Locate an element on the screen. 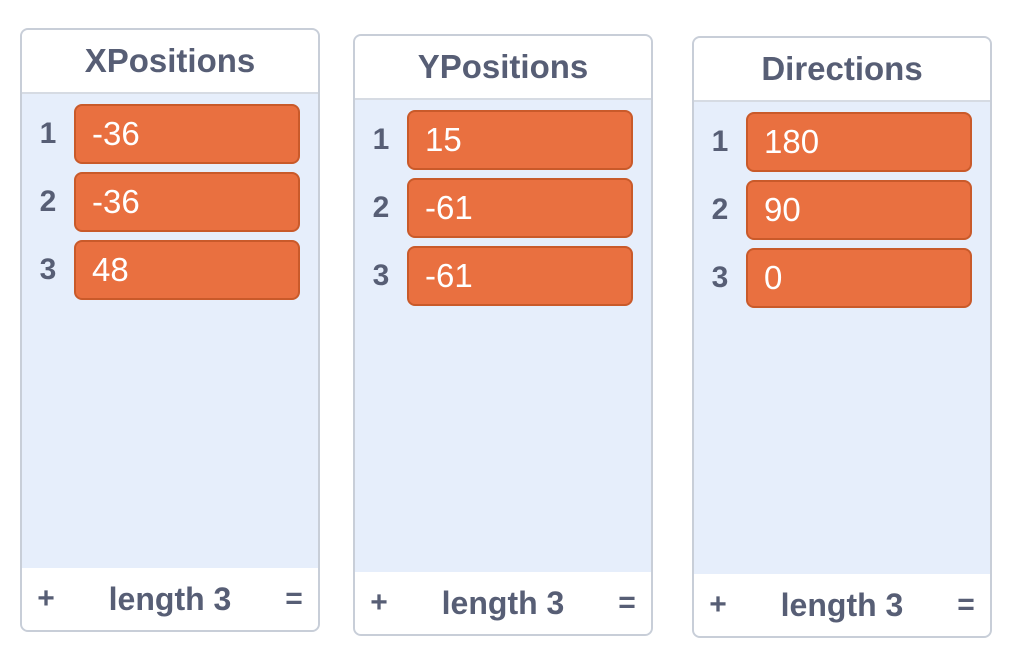 This screenshot has width=1024, height=668. list-item-value: 48 is located at coordinates (187, 270).